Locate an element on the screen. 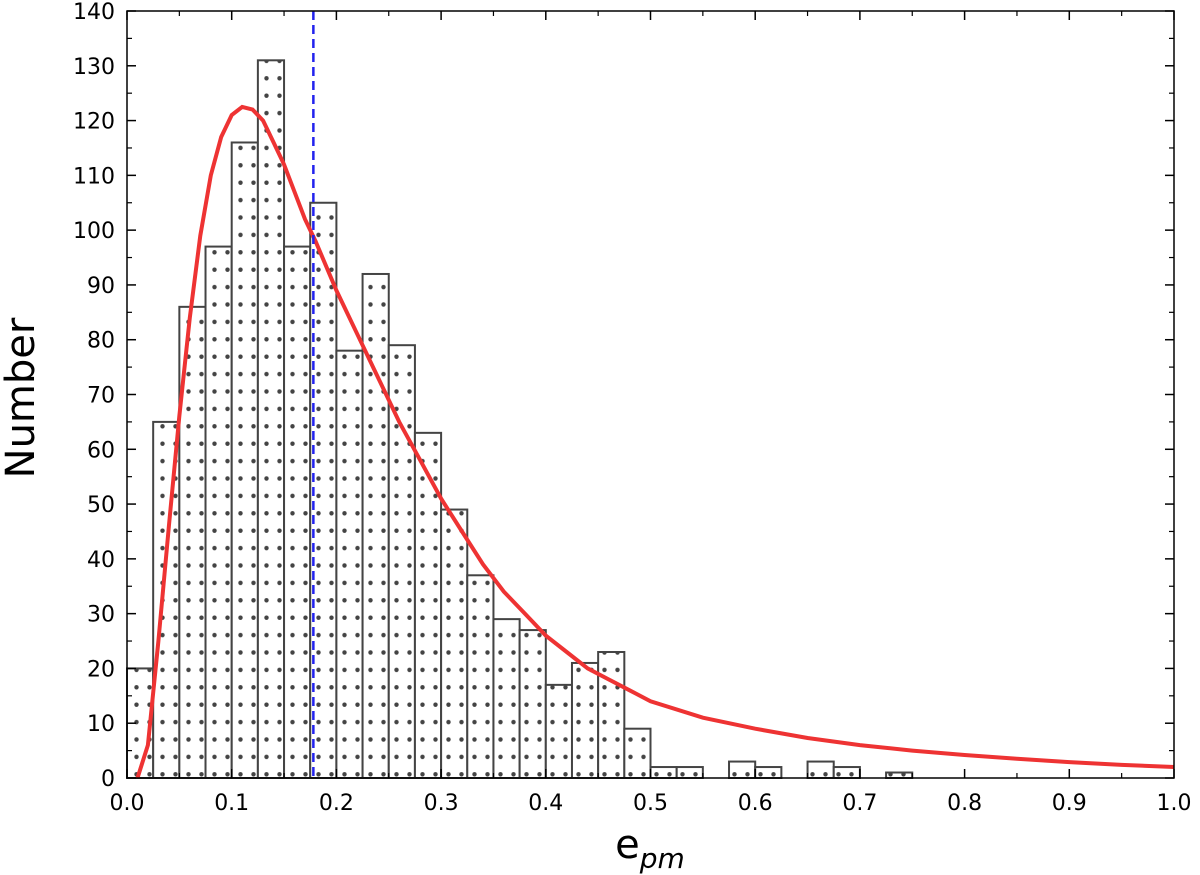  y-tick-label: 120 is located at coordinates (94, 122).